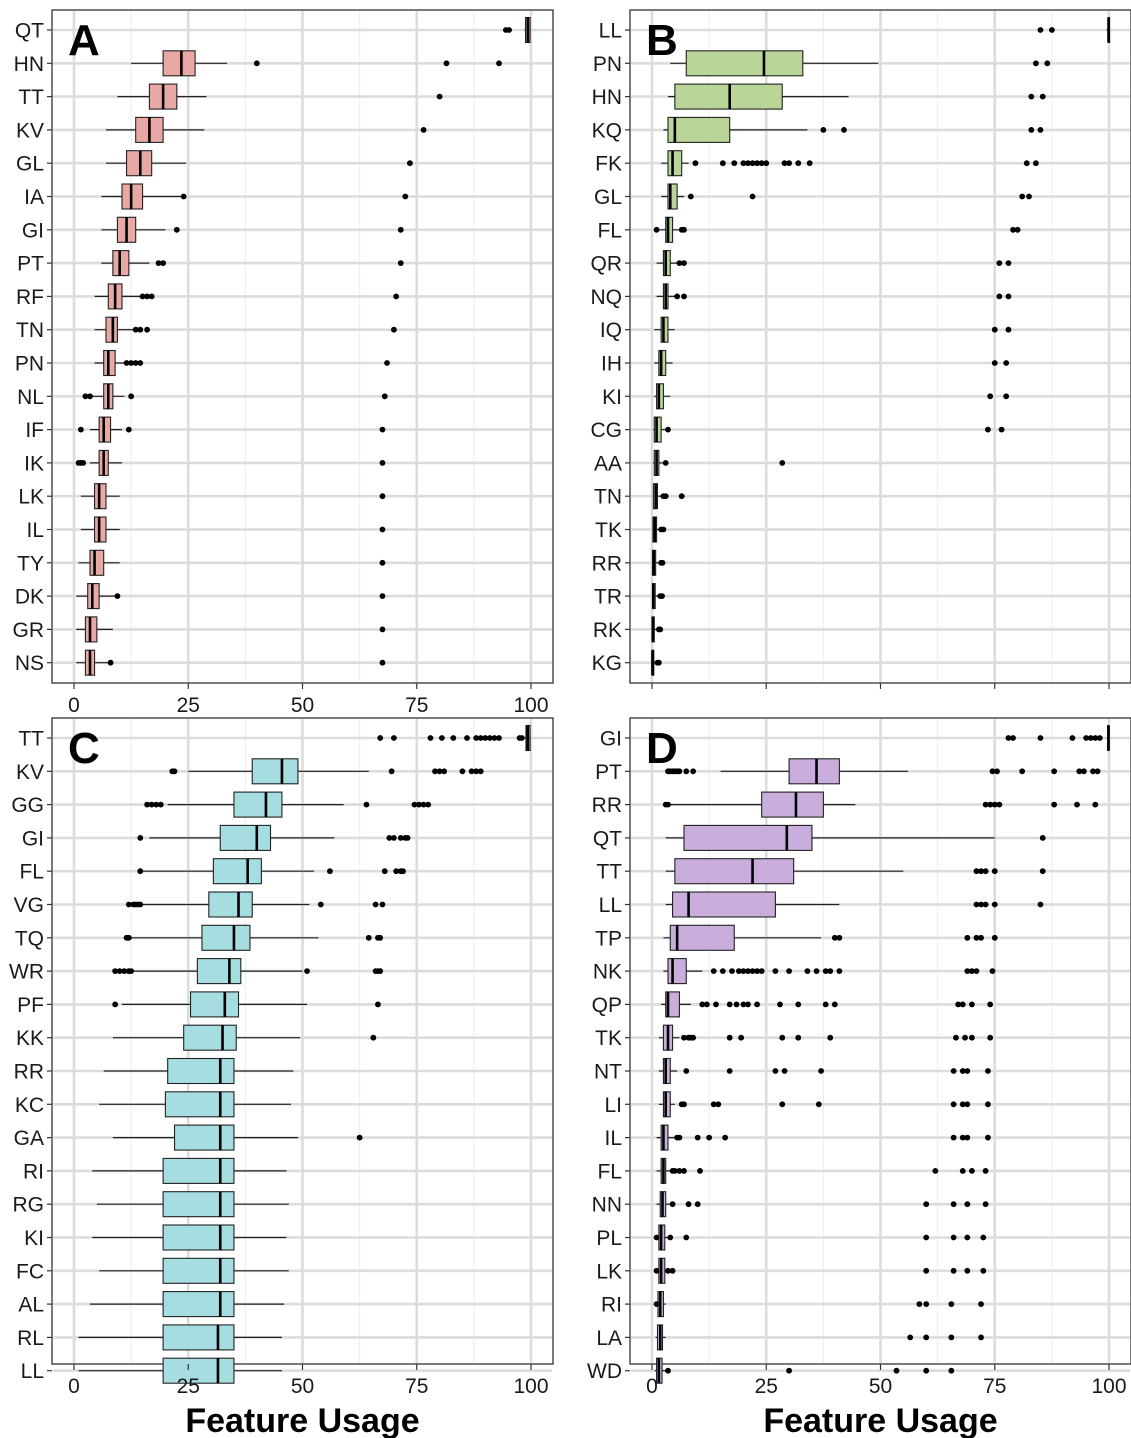 The image size is (1131, 1438). Describe the element at coordinates (824, 1104) in the screenshot. I see `box-li` at that location.